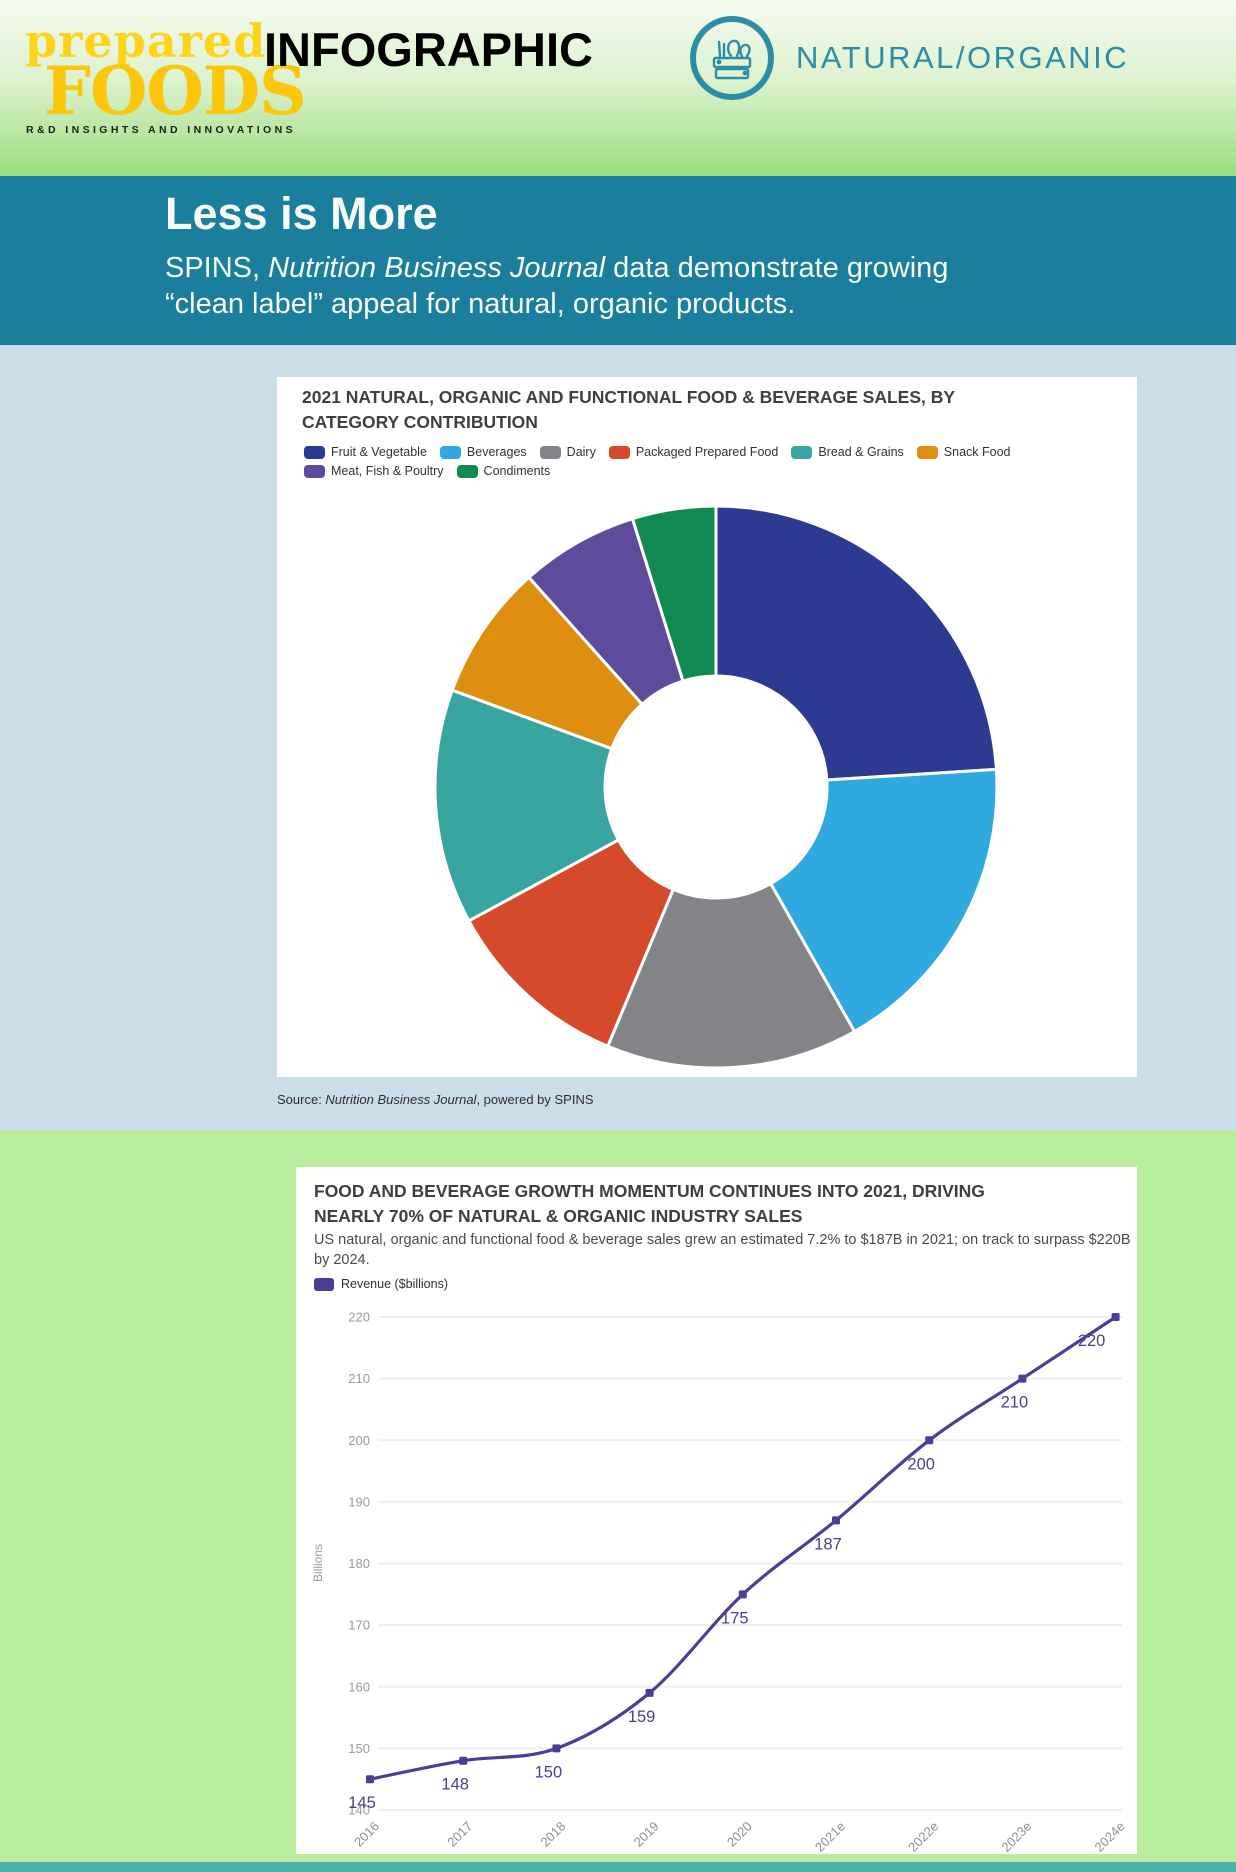 The image size is (1236, 1872). What do you see at coordinates (618, 1867) in the screenshot?
I see `footer-strip` at bounding box center [618, 1867].